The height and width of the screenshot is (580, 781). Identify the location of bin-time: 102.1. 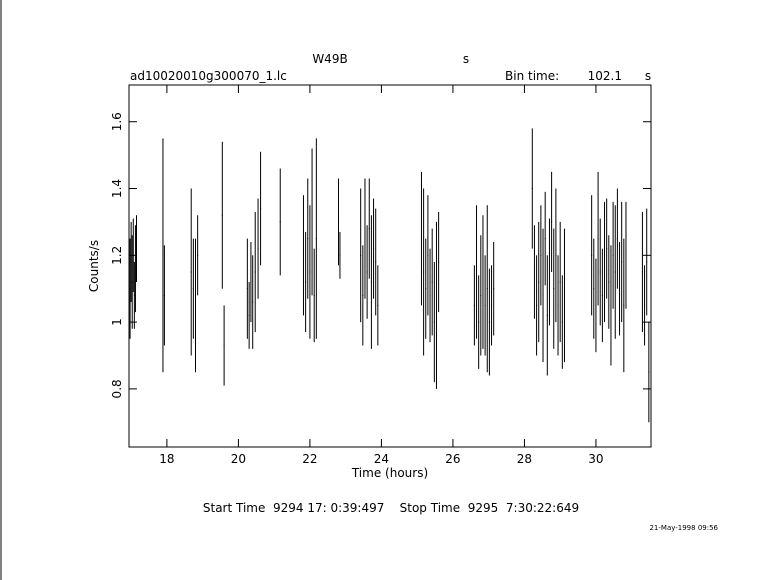
(605, 76).